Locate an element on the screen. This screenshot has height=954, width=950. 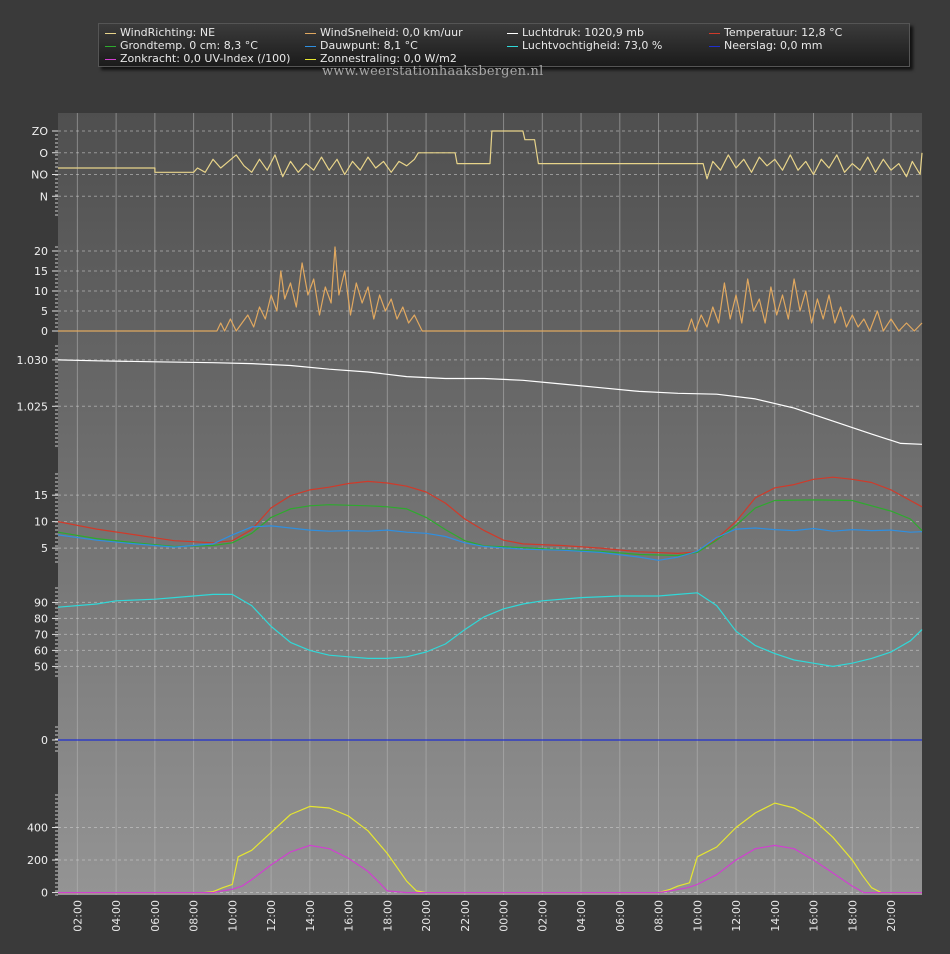
legend-item-grondtemp: Grondtemp. 0 cm: 8,3 °C is located at coordinates (181, 45).